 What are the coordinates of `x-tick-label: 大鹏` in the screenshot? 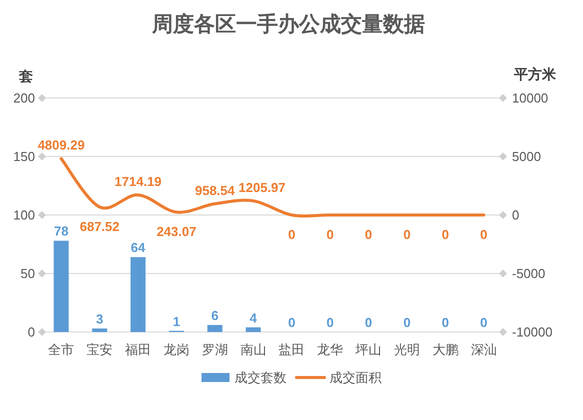 It's located at (445, 349).